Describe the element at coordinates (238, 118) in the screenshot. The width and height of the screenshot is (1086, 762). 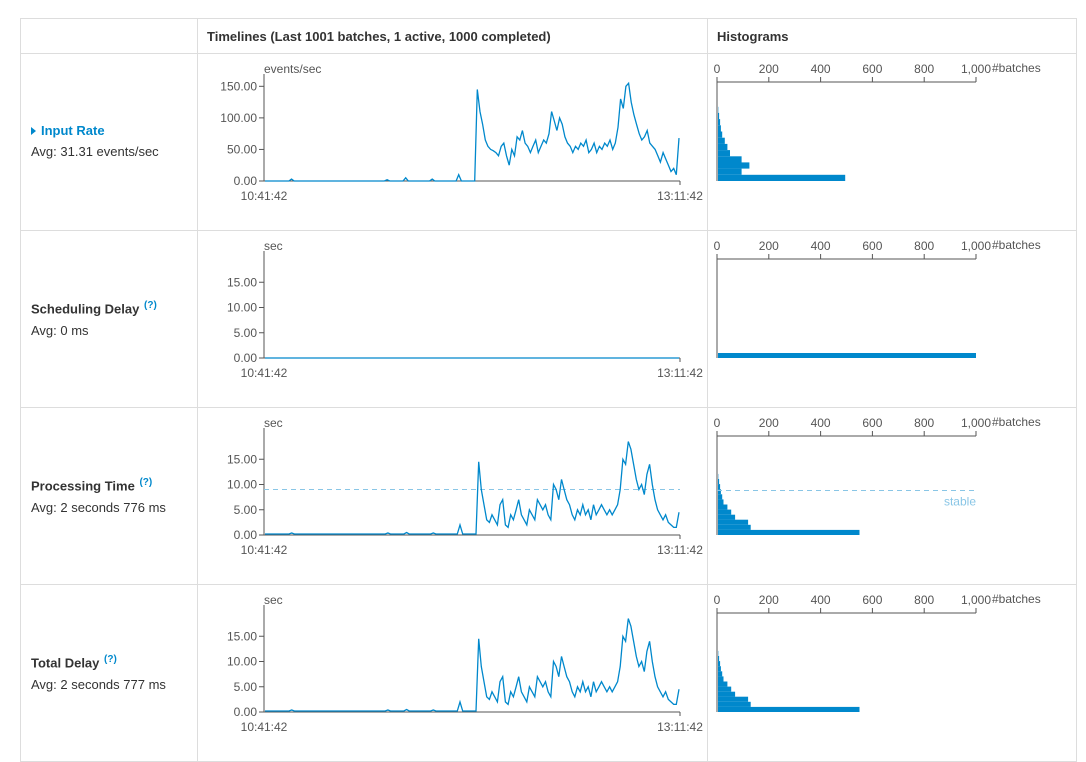
I see `y-tick-label: 100.00` at that location.